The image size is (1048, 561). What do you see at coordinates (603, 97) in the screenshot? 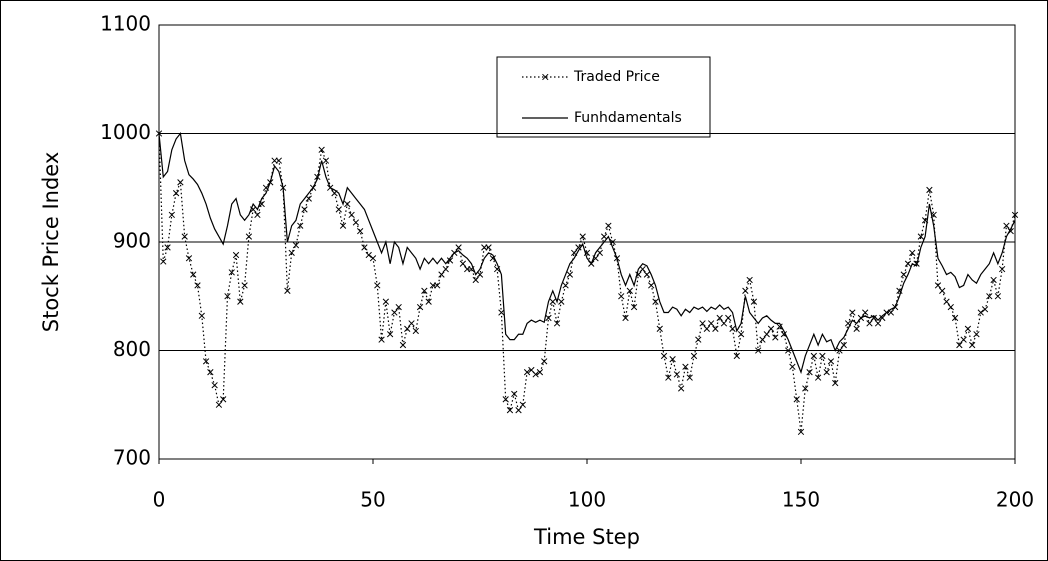
I see `legend` at bounding box center [603, 97].